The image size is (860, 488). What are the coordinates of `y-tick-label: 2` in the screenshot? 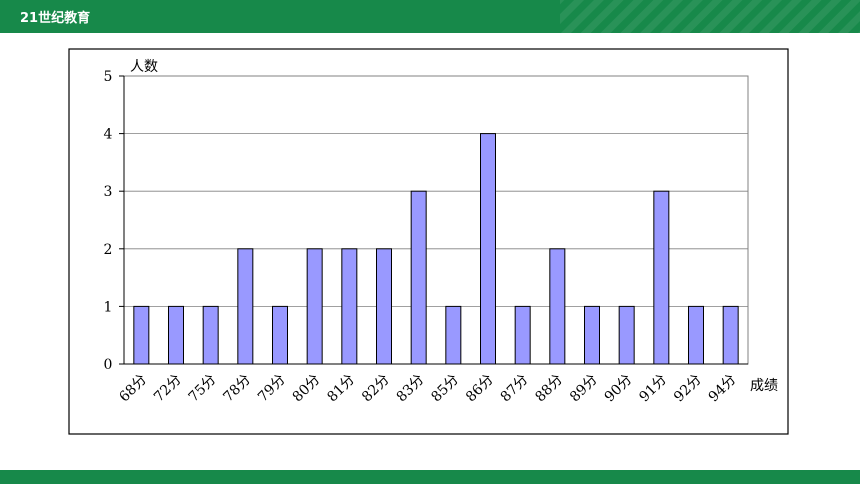 It's located at (108, 250).